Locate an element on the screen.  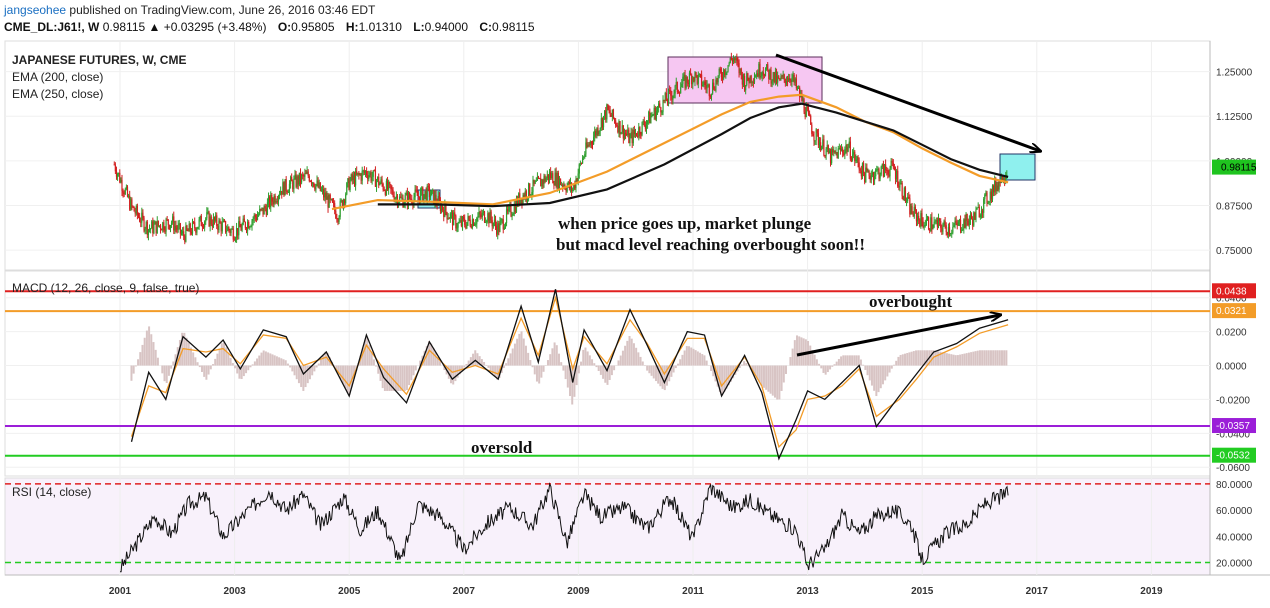
macd-up-arrow is located at coordinates (898, 336).